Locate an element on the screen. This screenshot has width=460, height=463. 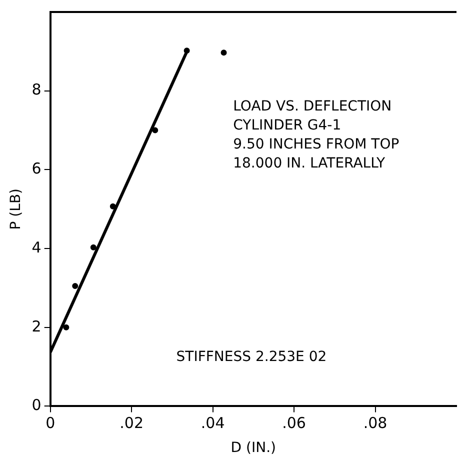
annotation: 18.000 IN. LATERALLY is located at coordinates (309, 164).